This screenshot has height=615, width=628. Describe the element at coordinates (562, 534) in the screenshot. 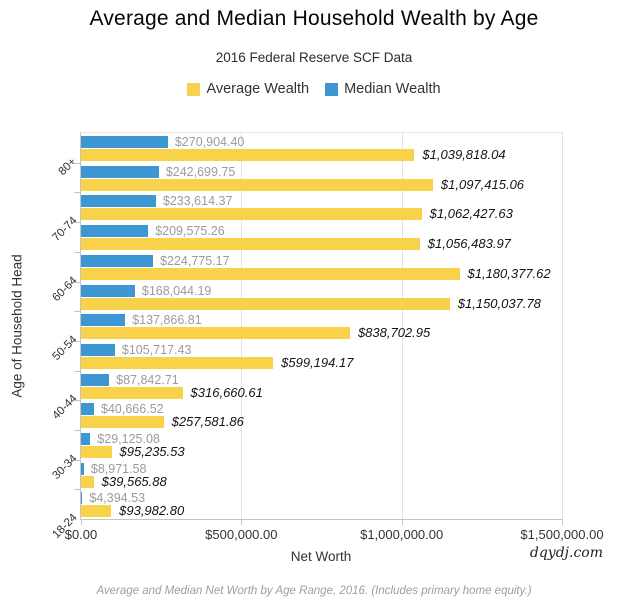

I see `x-tick-label-1-5m: $1,500,000.00` at that location.